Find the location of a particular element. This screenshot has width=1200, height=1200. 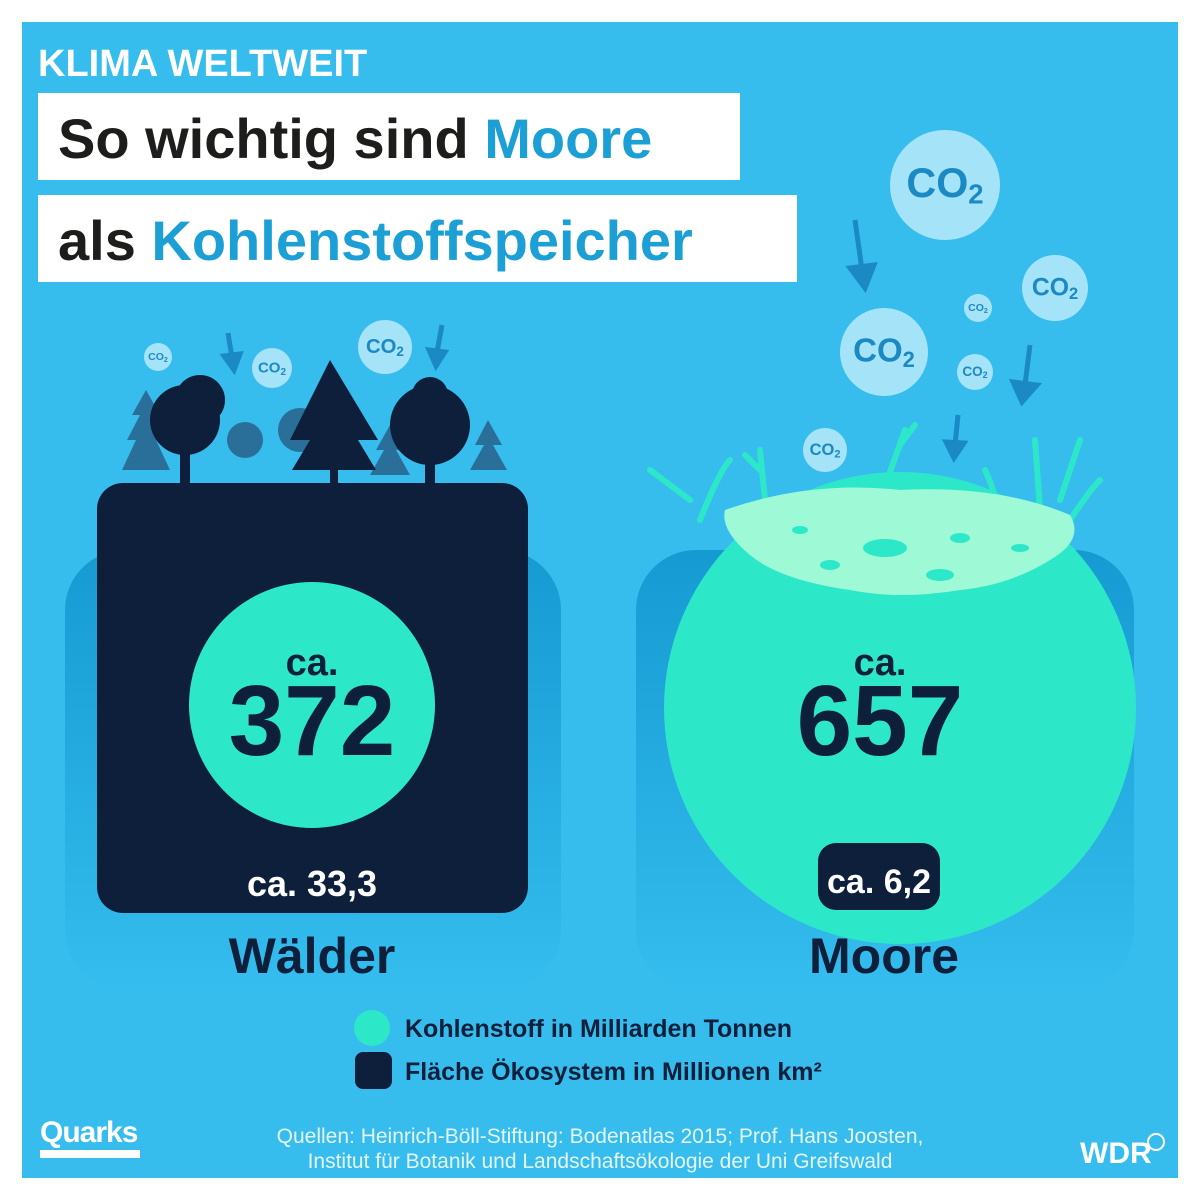

title-line: als Kohlenstoffspeicher is located at coordinates (375, 240).